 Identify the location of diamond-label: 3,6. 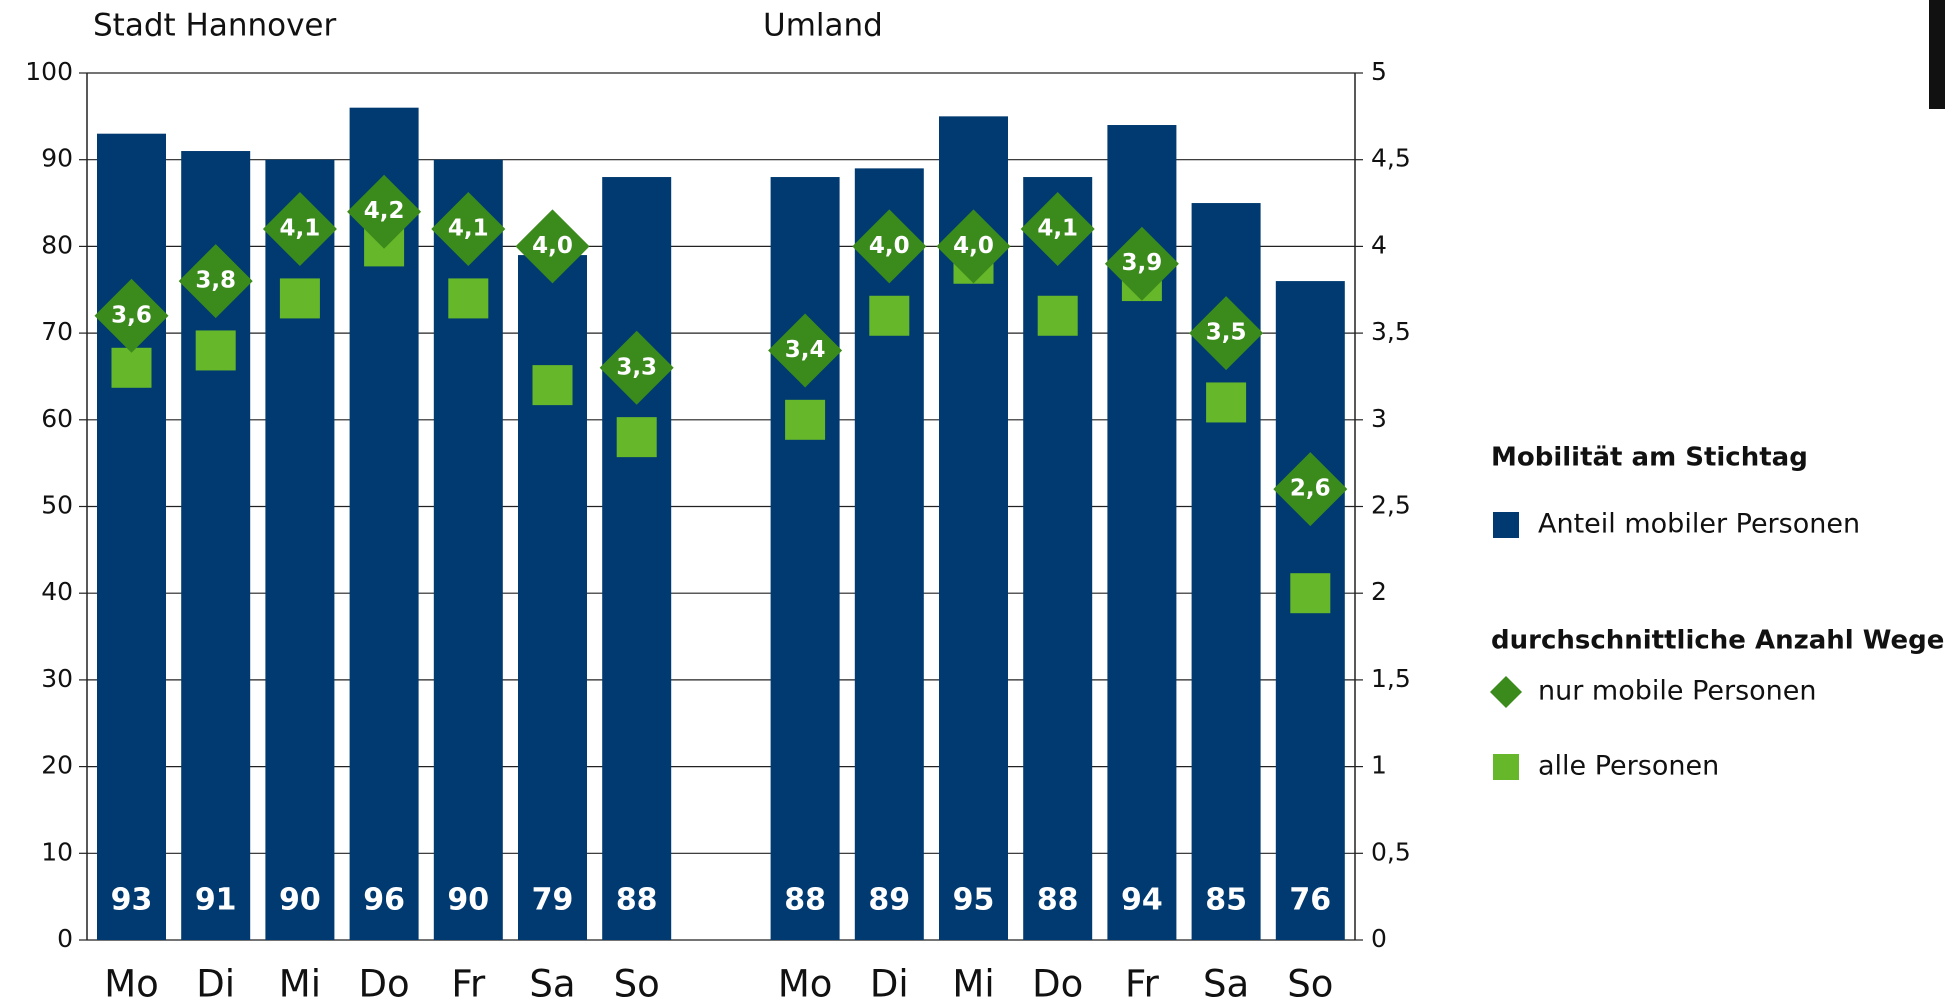
(131, 315).